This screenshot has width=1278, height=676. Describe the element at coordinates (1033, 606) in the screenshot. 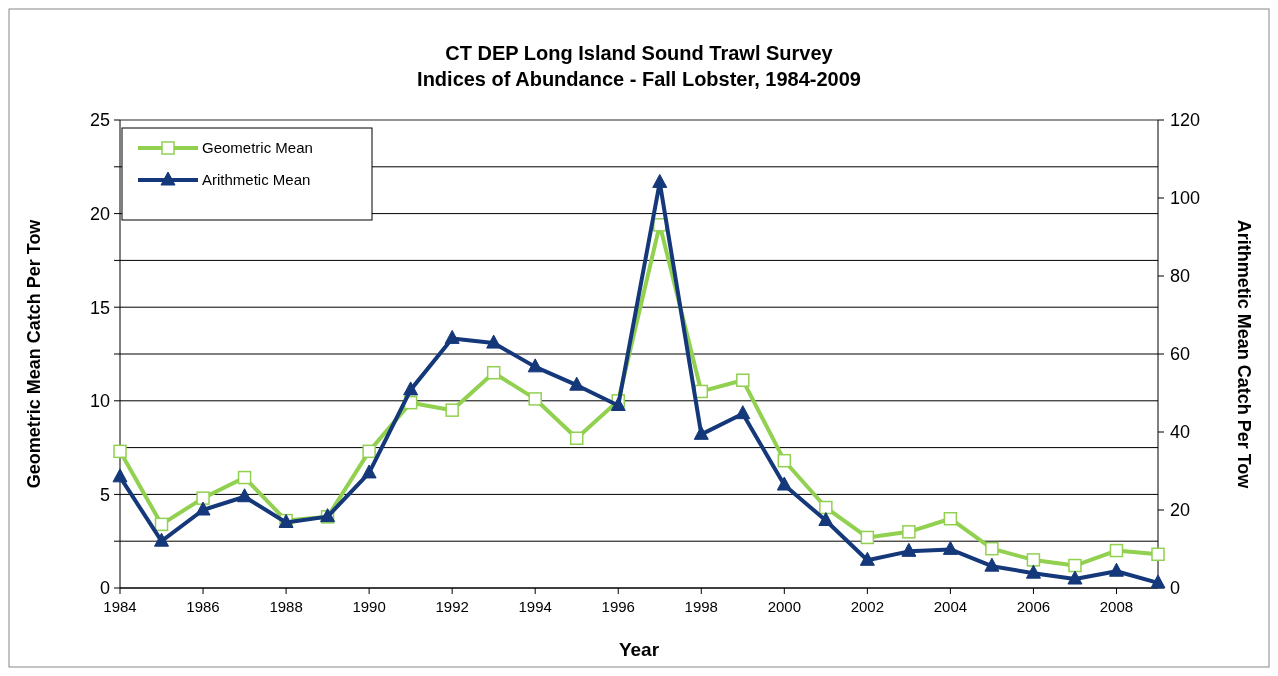

I see `x-tick-label: 2006` at that location.